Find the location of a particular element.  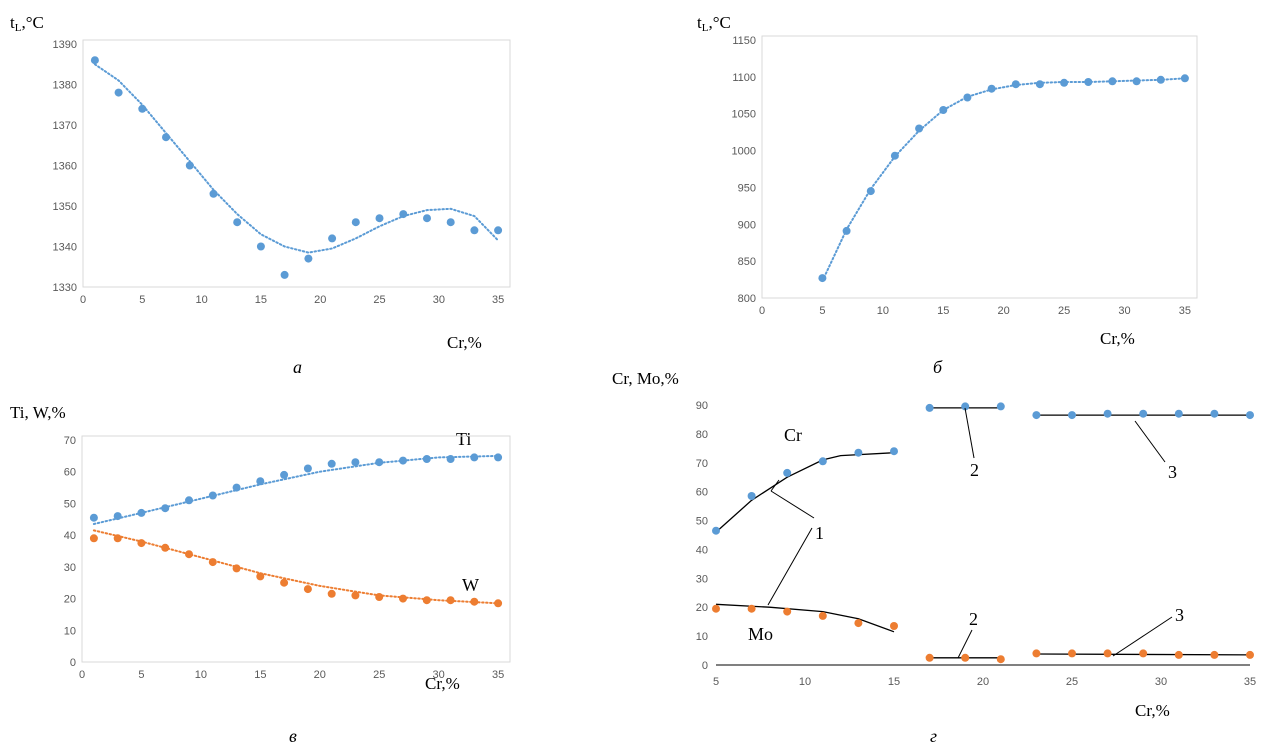

y-tick-label: 950 is located at coordinates (747, 188).